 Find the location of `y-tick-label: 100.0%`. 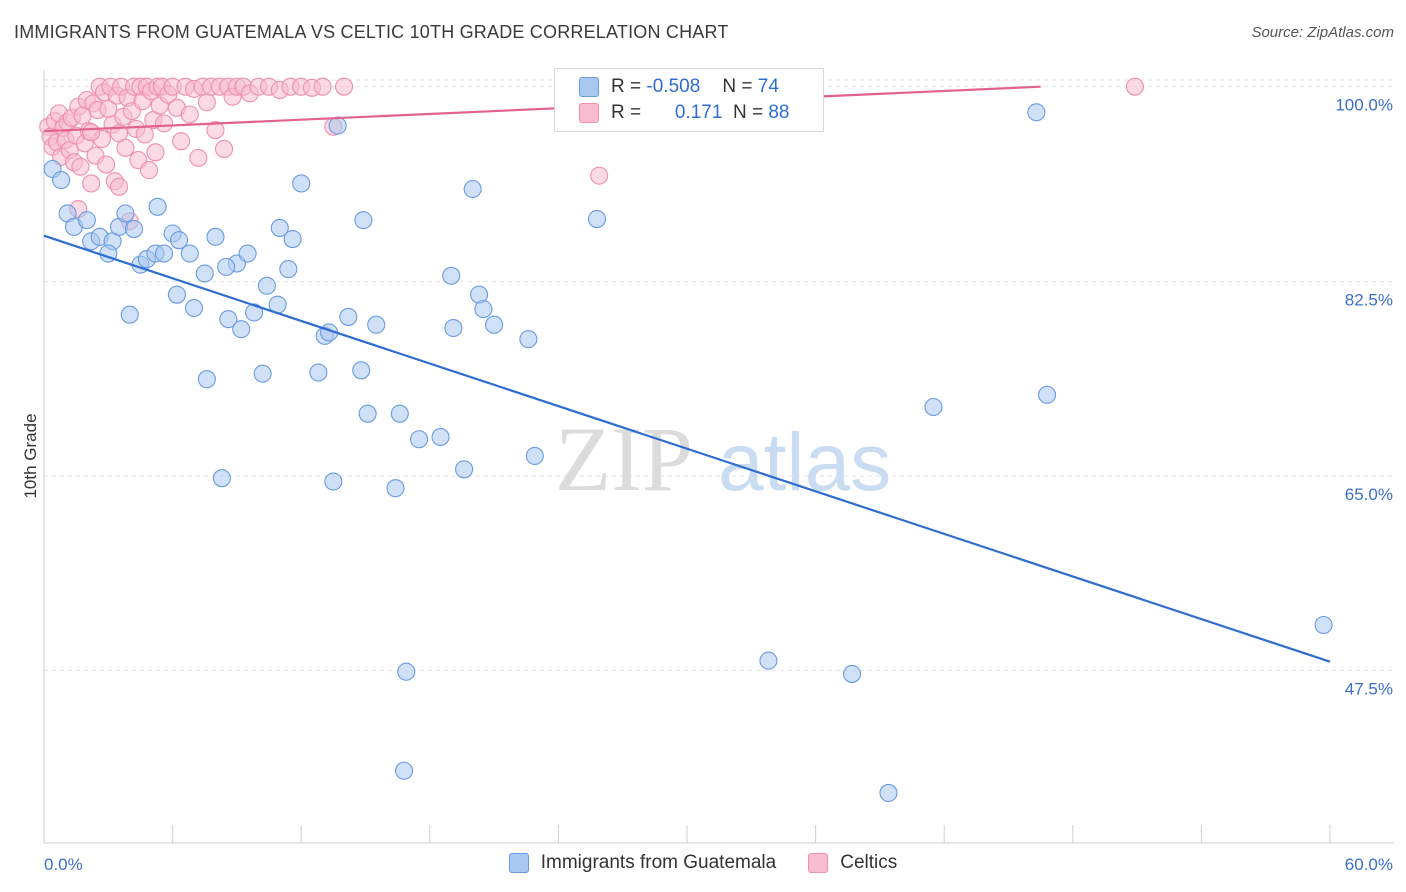

y-tick-label: 100.0% is located at coordinates (1364, 105).